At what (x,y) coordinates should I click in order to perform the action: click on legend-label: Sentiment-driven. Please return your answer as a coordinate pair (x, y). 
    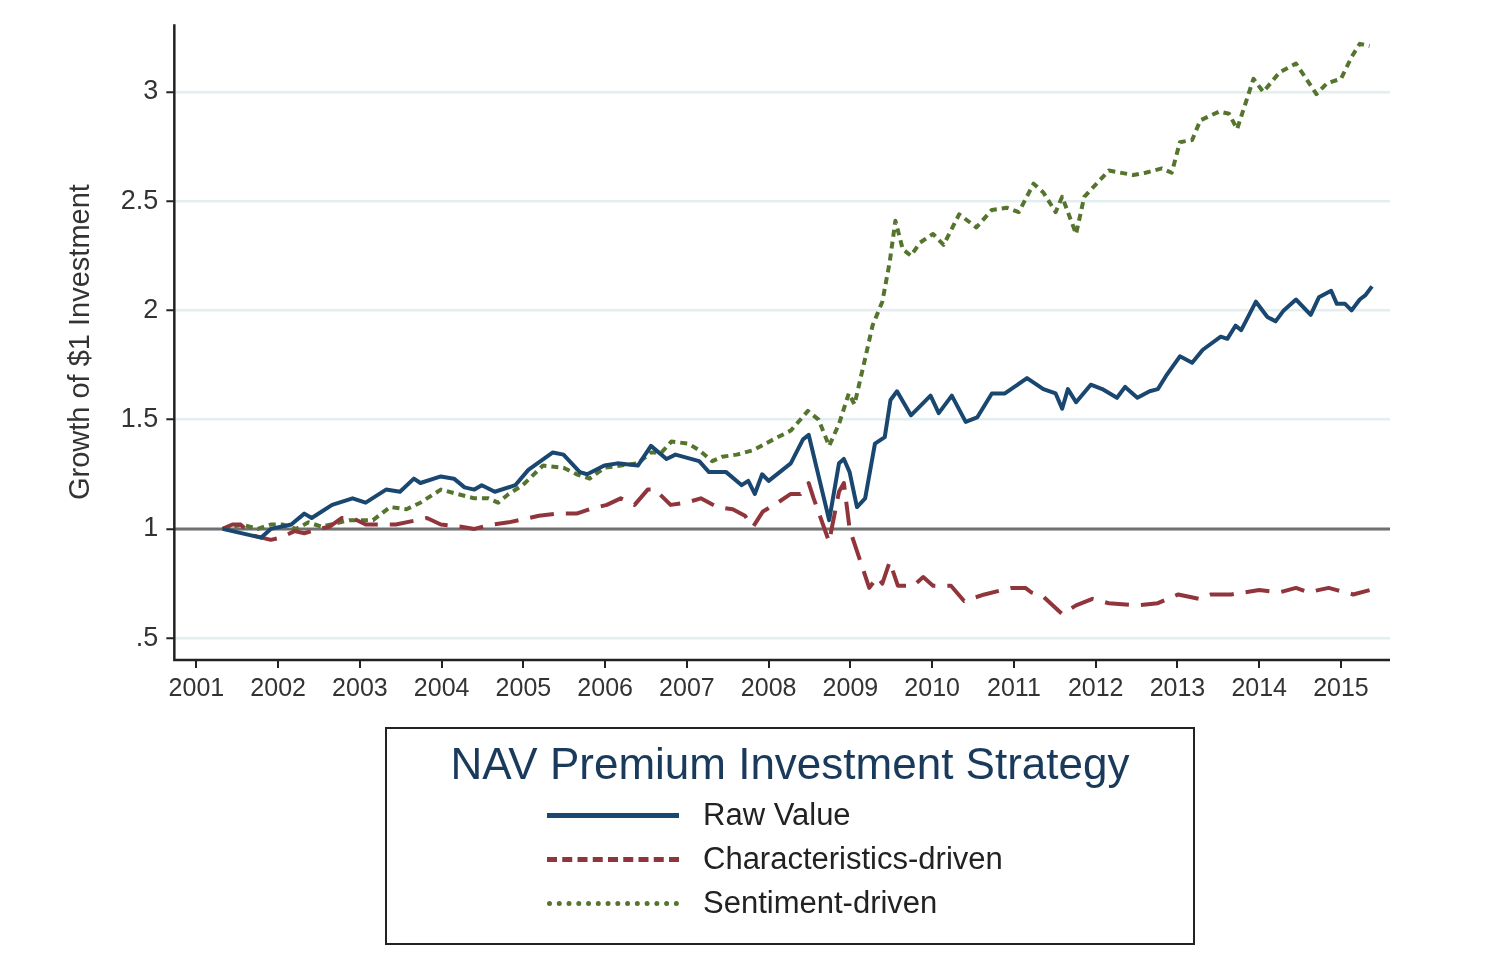
    Looking at the image, I should click on (820, 903).